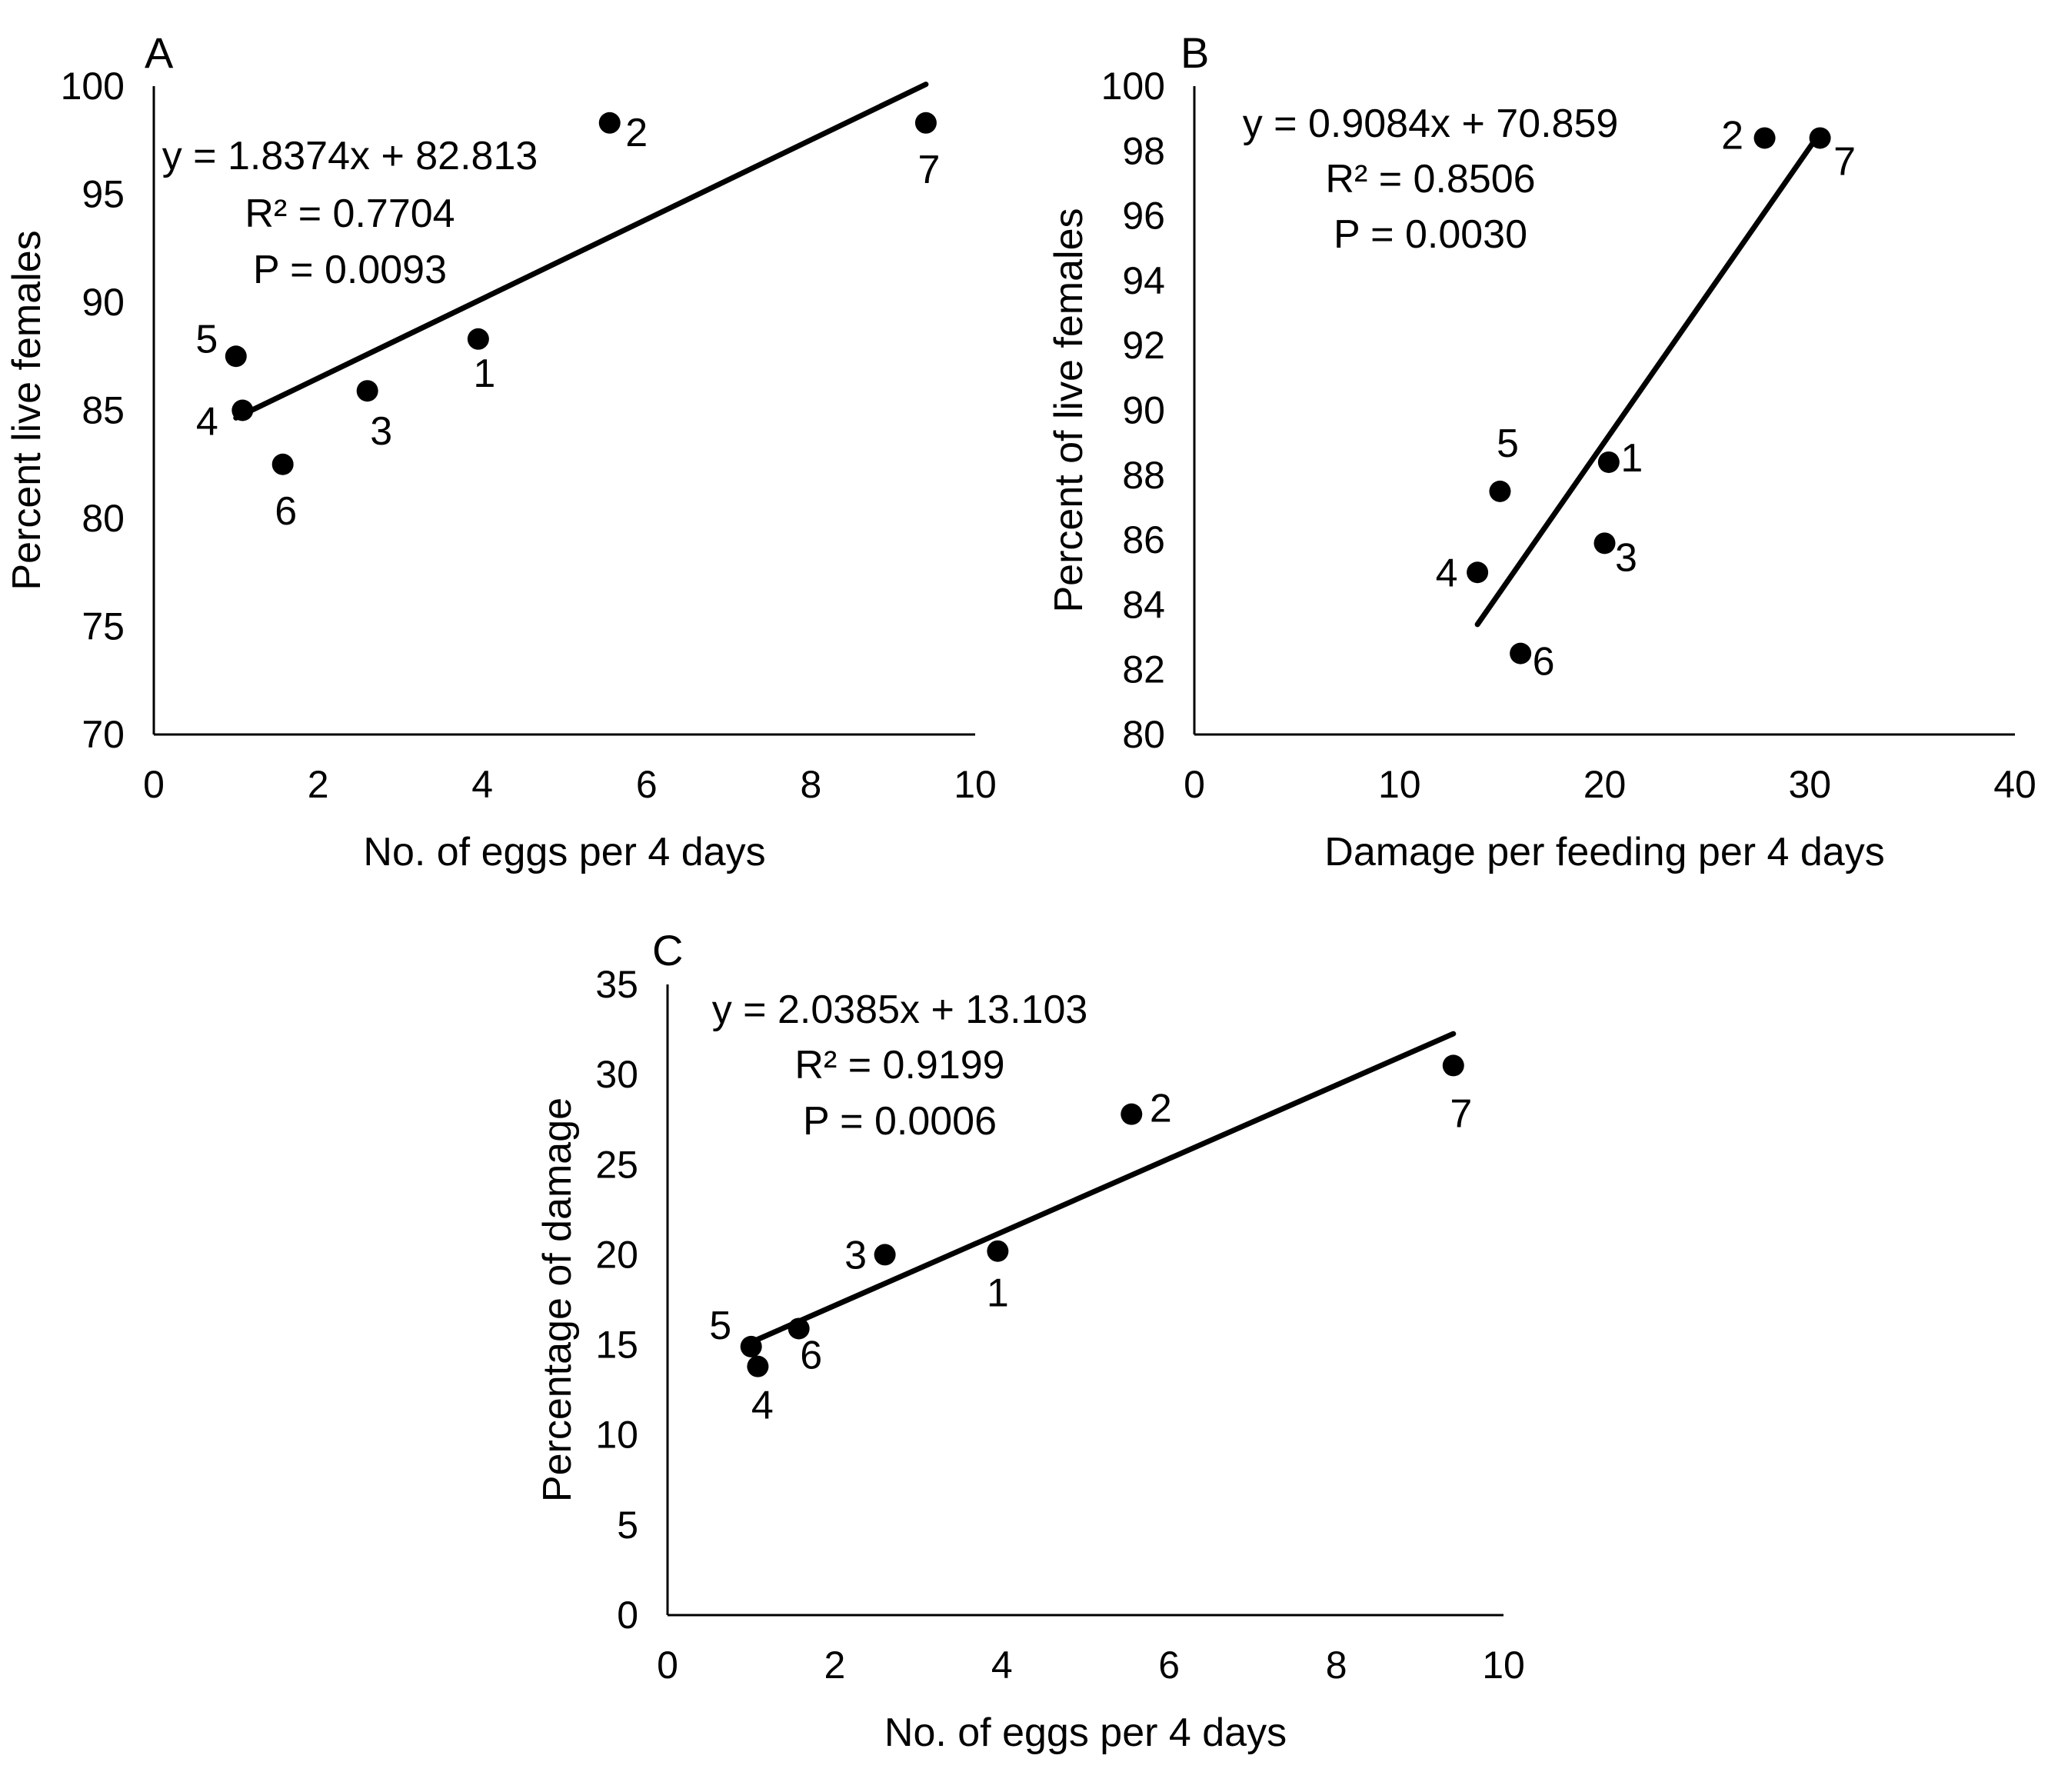  Describe the element at coordinates (900, 1121) in the screenshot. I see `regression-annotation: P = 0.0006` at that location.